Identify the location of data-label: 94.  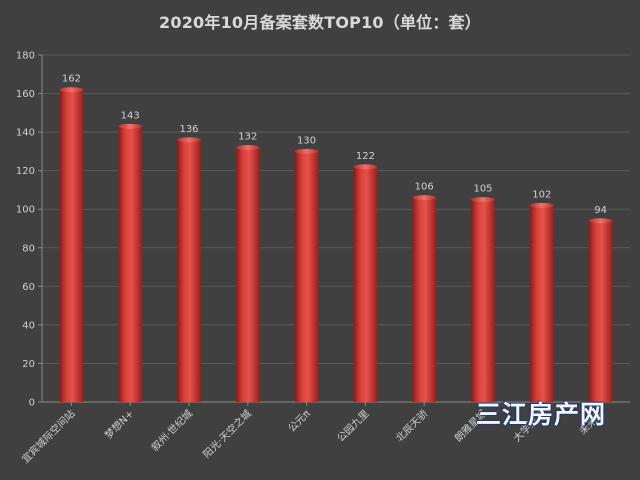
(600, 210).